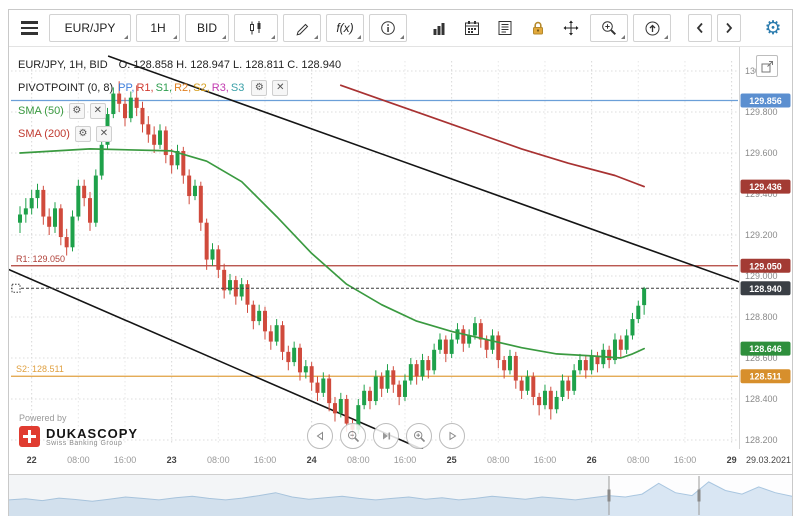 The image size is (800, 523). I want to click on draw-button, so click(302, 28).